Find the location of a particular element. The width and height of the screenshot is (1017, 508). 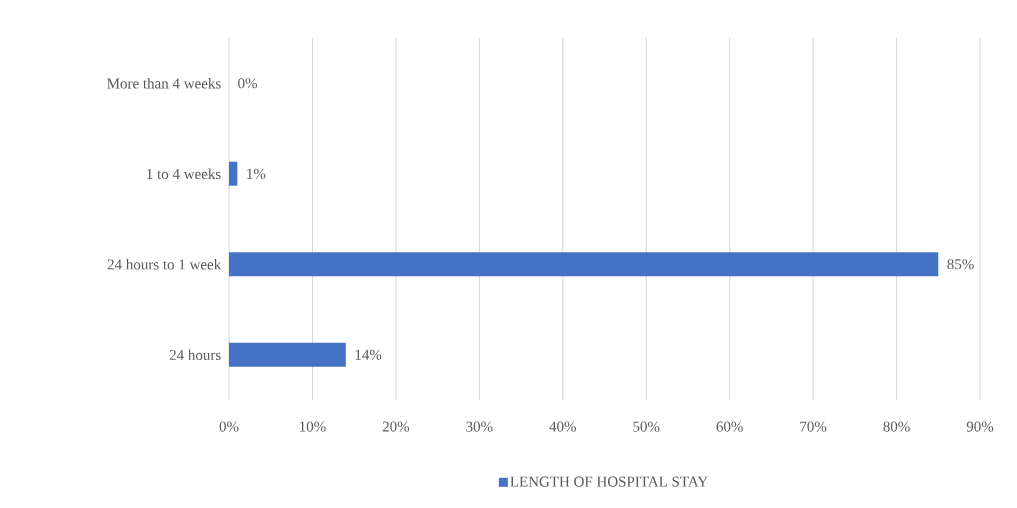

x-tick-label: 40% is located at coordinates (563, 426).